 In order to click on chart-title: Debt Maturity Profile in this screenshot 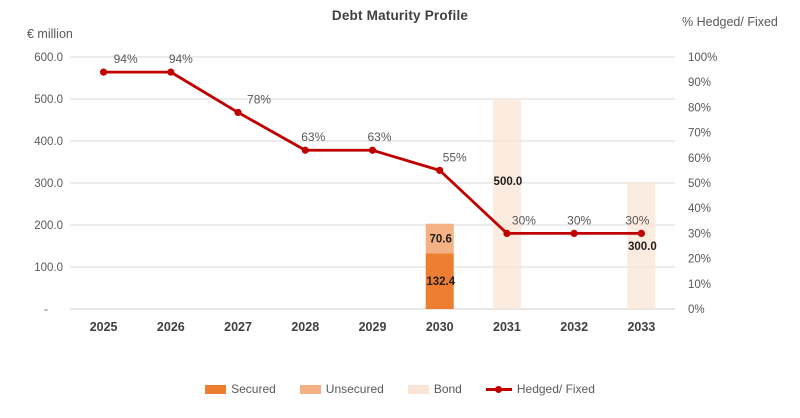, I will do `click(400, 15)`.